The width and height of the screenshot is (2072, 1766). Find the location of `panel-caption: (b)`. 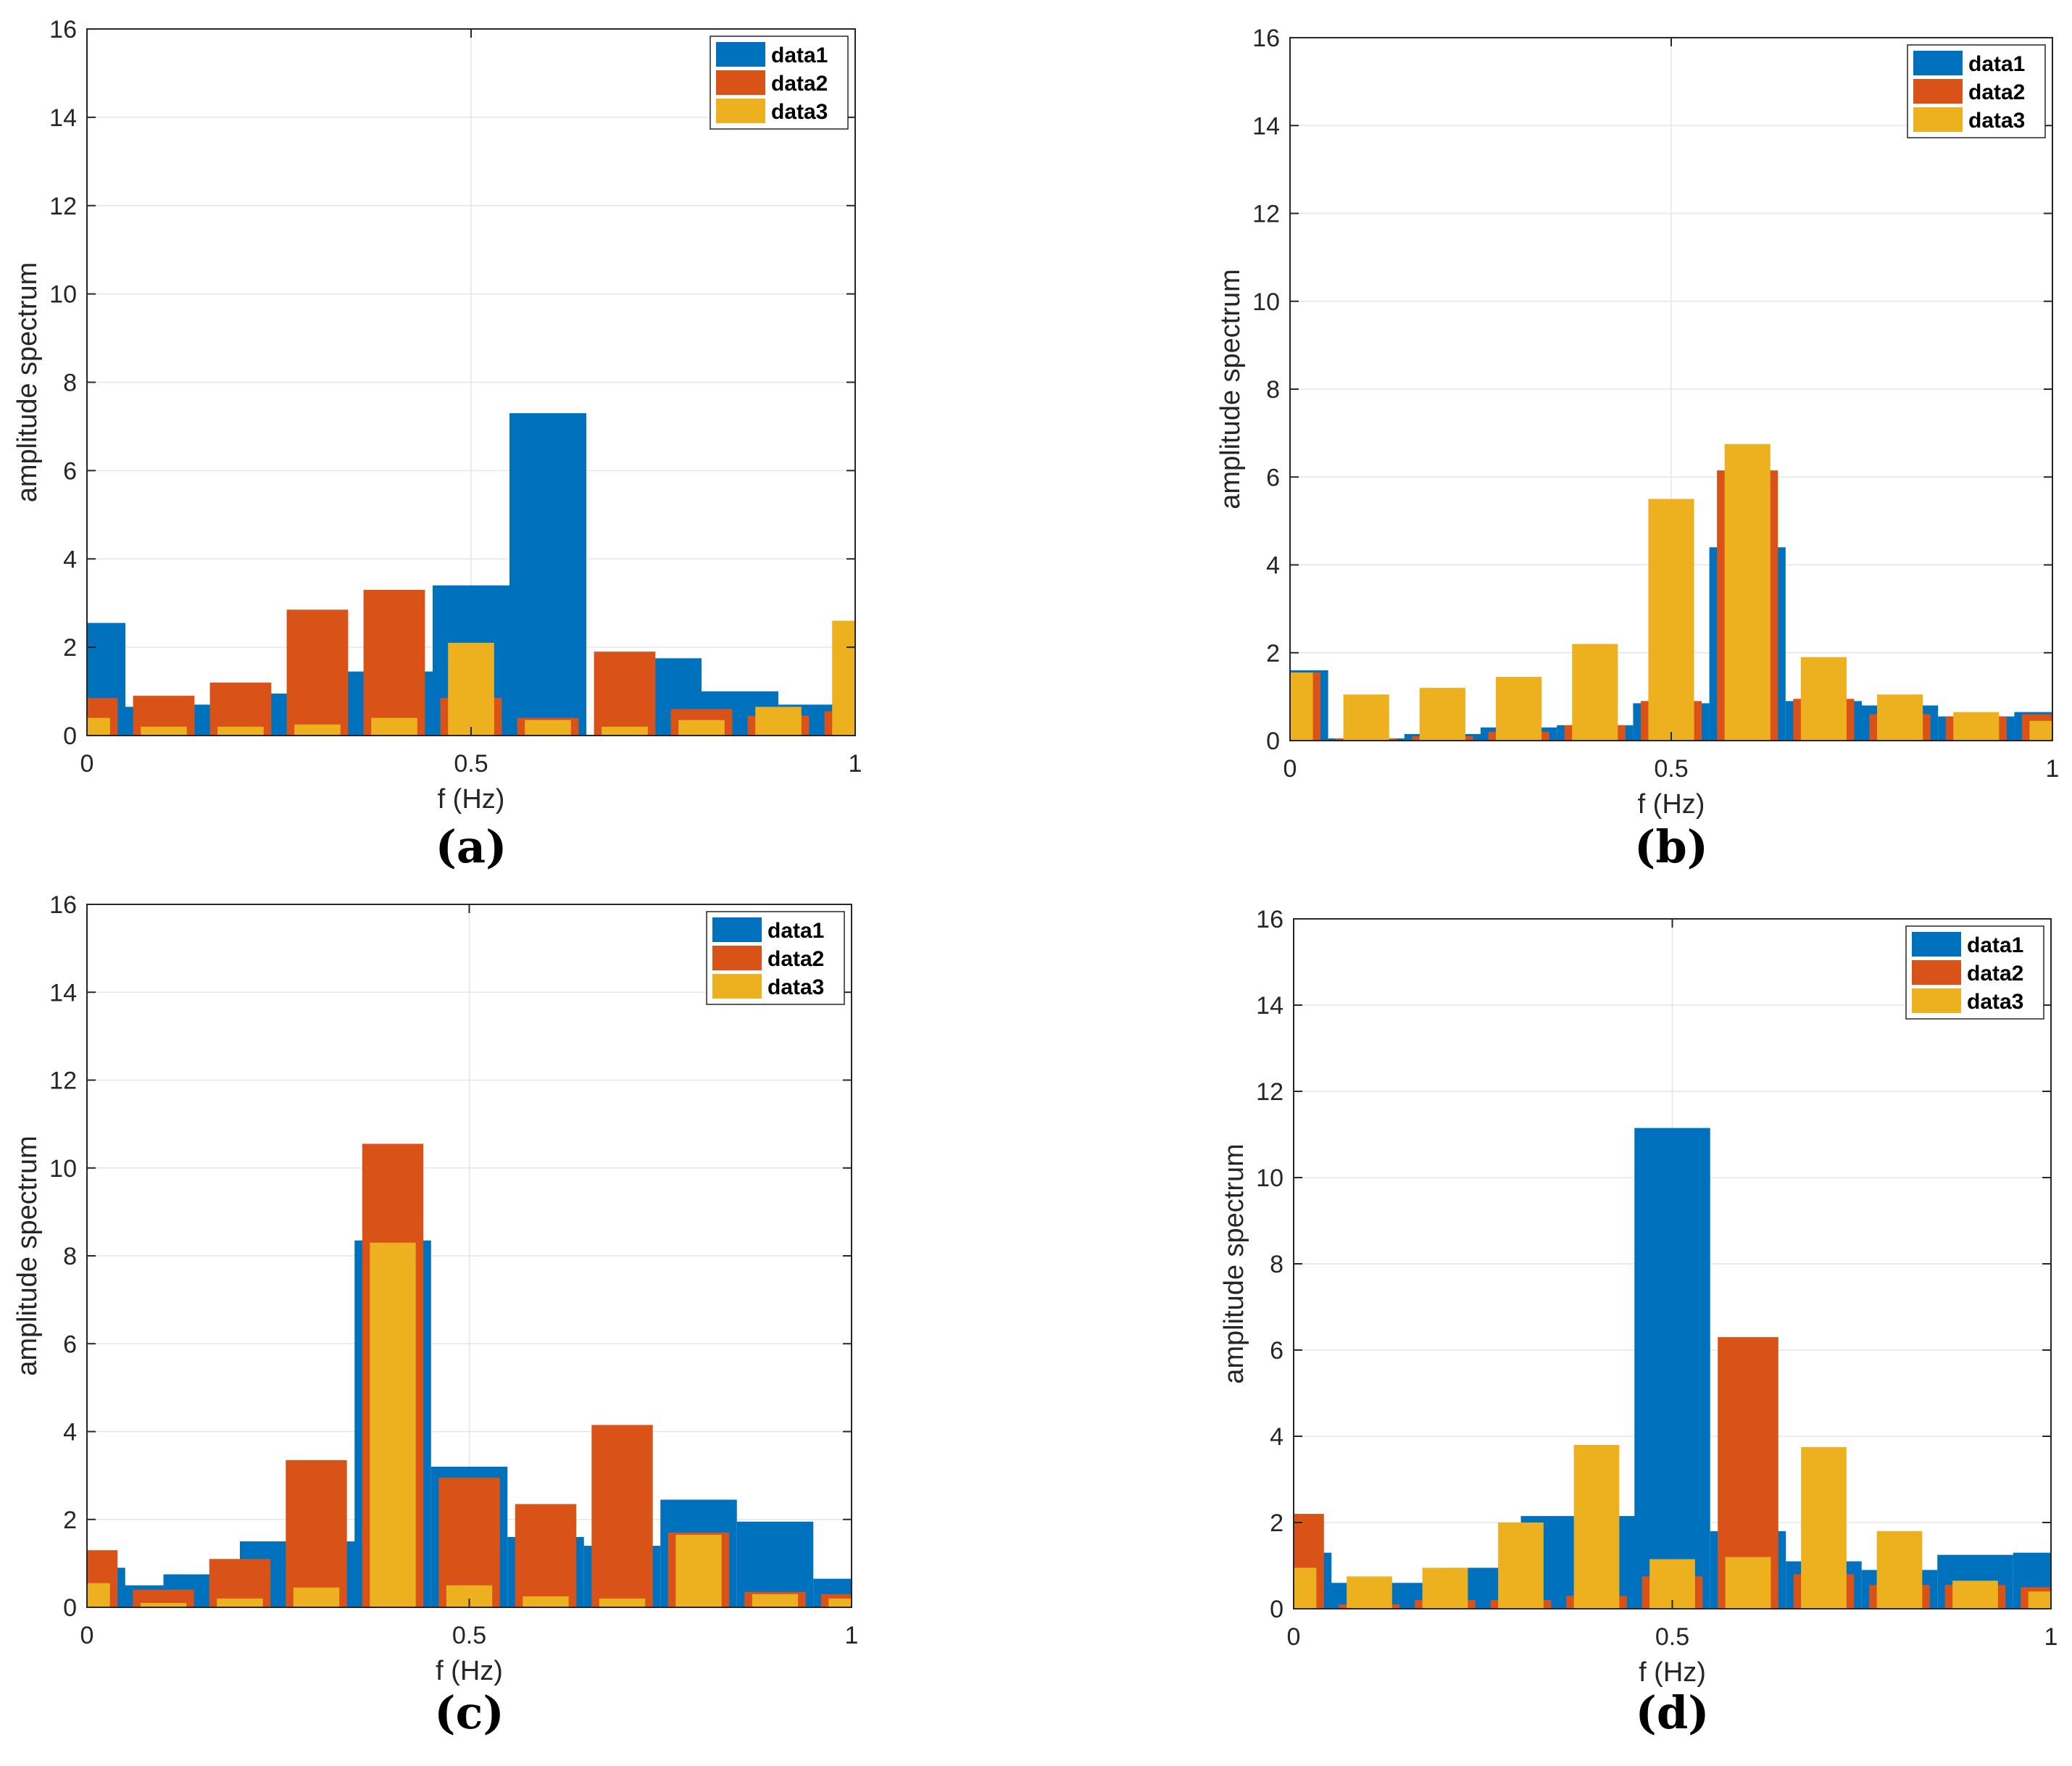

panel-caption: (b) is located at coordinates (1671, 847).